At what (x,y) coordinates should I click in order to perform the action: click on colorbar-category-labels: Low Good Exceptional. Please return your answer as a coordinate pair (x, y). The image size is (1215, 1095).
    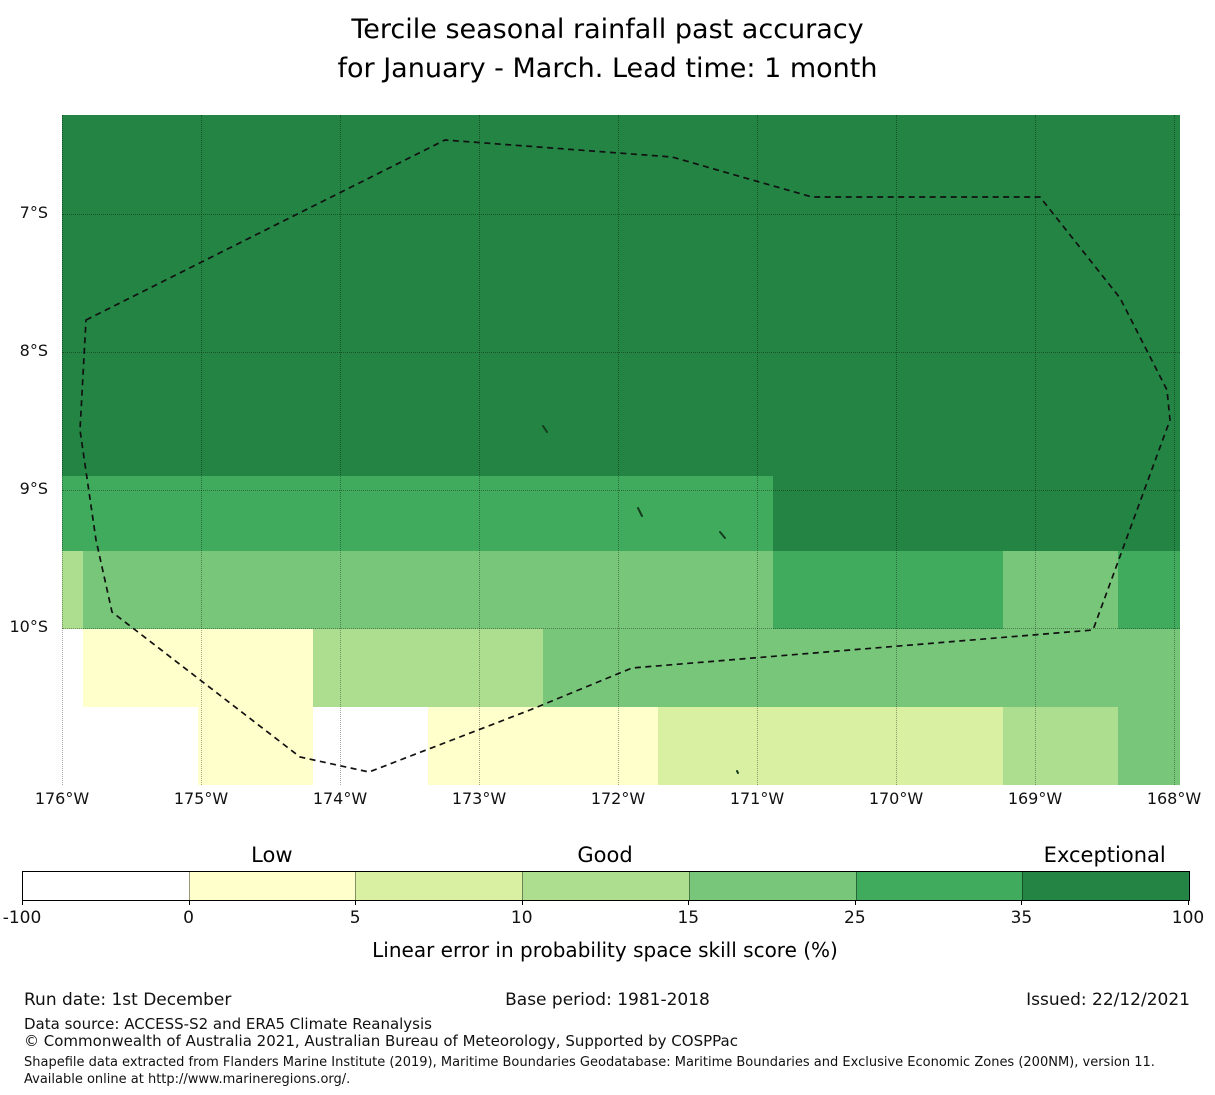
    Looking at the image, I should click on (605, 856).